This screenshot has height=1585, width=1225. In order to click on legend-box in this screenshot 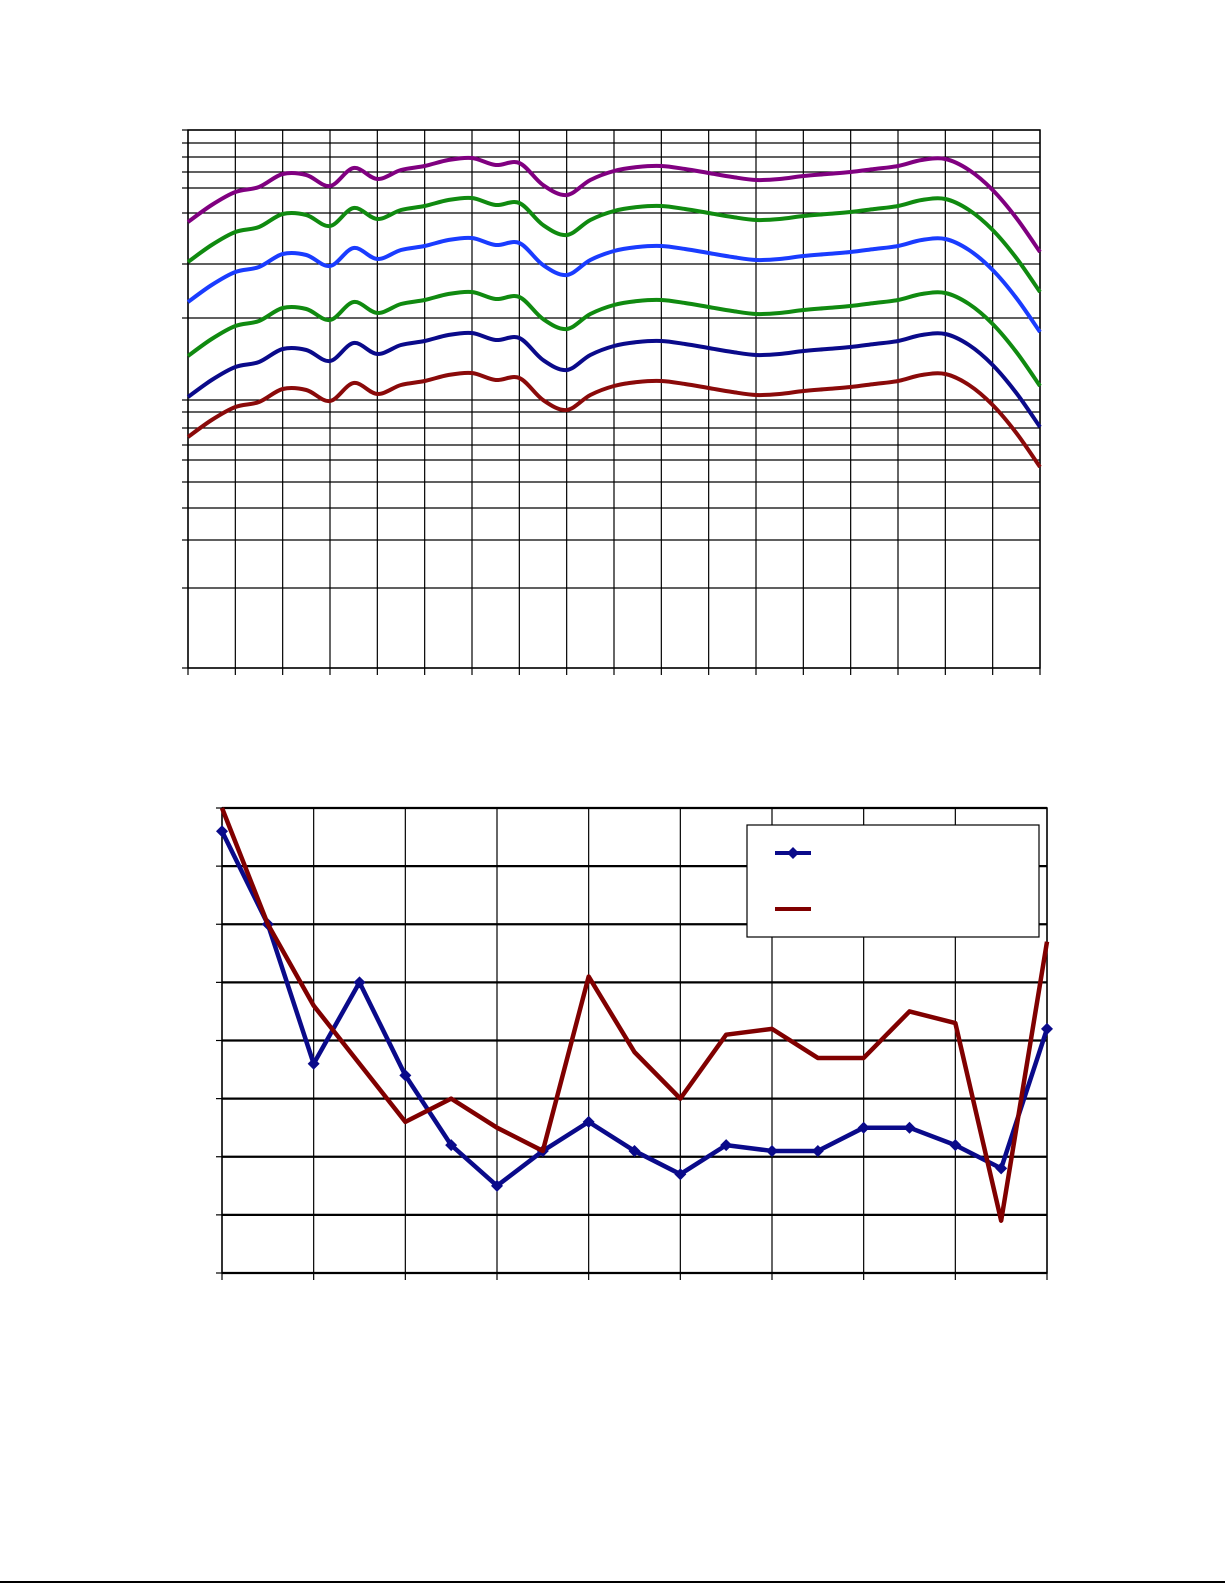, I will do `click(893, 881)`.